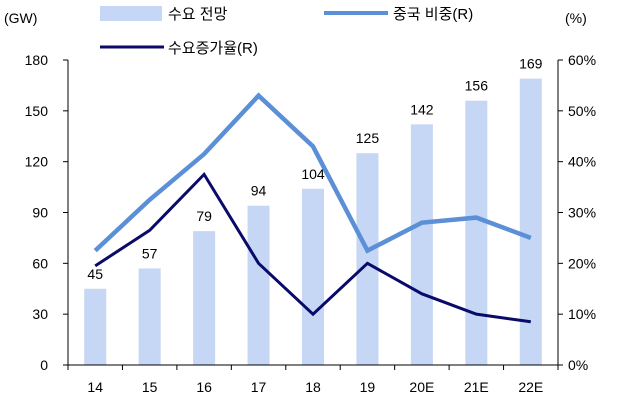  I want to click on bar-label-22E: 169, so click(531, 64).